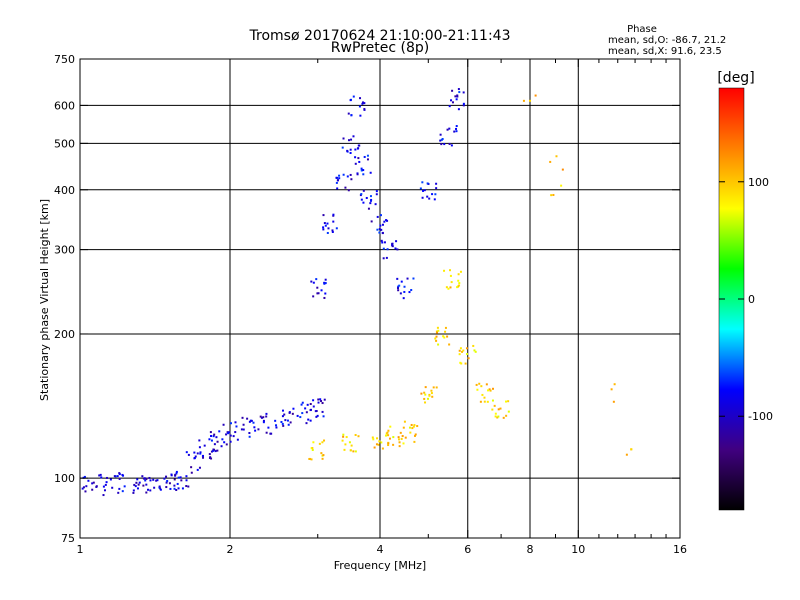 This screenshot has height=600, width=800. Describe the element at coordinates (467, 549) in the screenshot. I see `x-tick-label: 6` at that location.